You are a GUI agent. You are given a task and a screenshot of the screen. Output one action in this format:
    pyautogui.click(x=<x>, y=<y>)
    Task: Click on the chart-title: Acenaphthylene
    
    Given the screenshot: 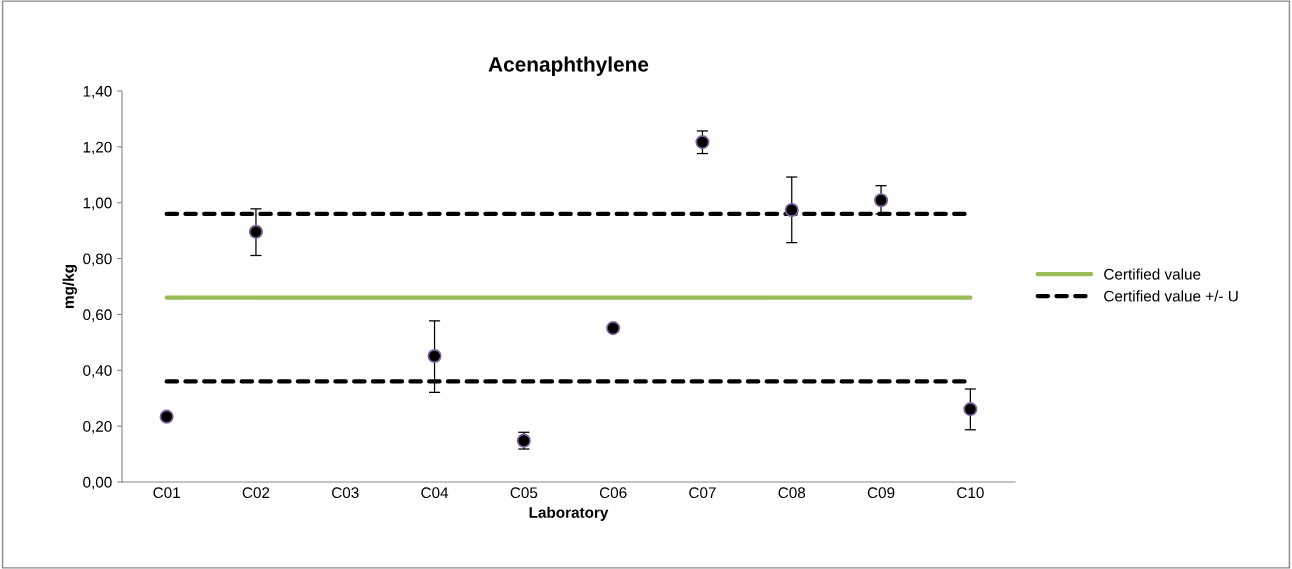 What is the action you would take?
    pyautogui.click(x=568, y=66)
    